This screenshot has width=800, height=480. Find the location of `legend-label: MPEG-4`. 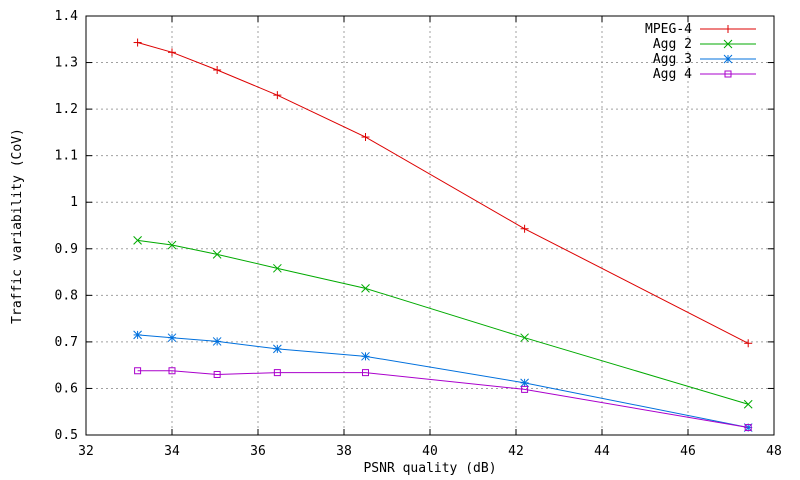

legend-label: MPEG-4 is located at coordinates (668, 29).